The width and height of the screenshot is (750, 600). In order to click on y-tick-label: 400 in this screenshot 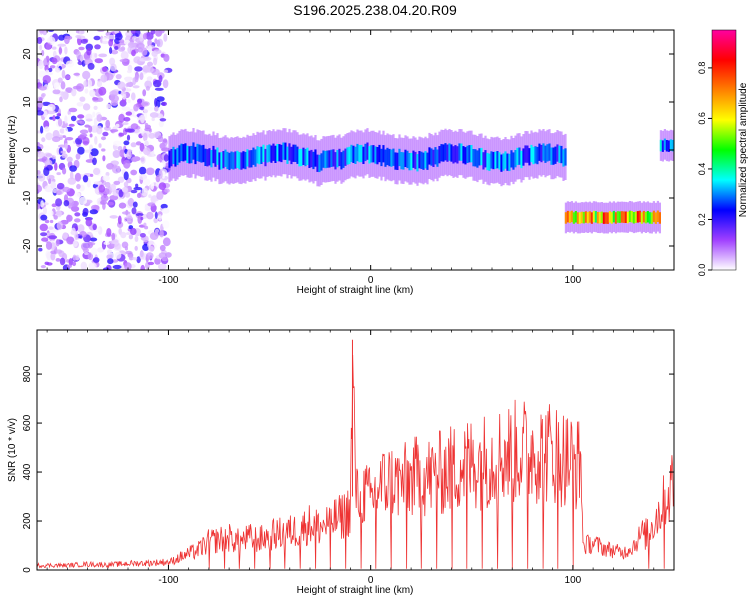, I will do `click(27, 471)`.